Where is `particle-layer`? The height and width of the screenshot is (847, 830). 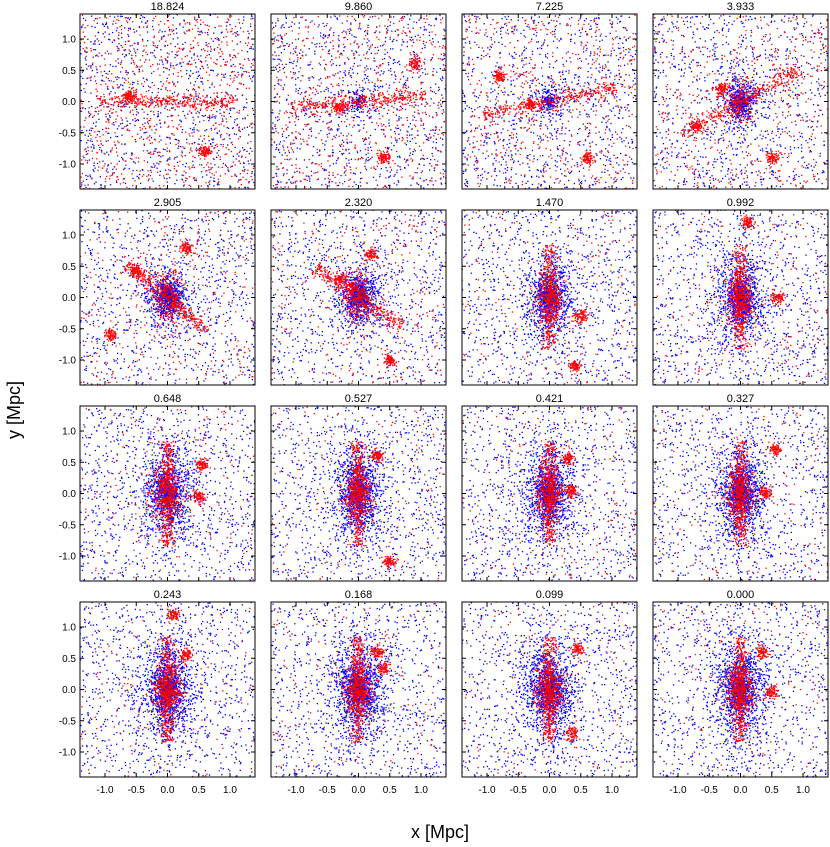 particle-layer is located at coordinates (358, 101).